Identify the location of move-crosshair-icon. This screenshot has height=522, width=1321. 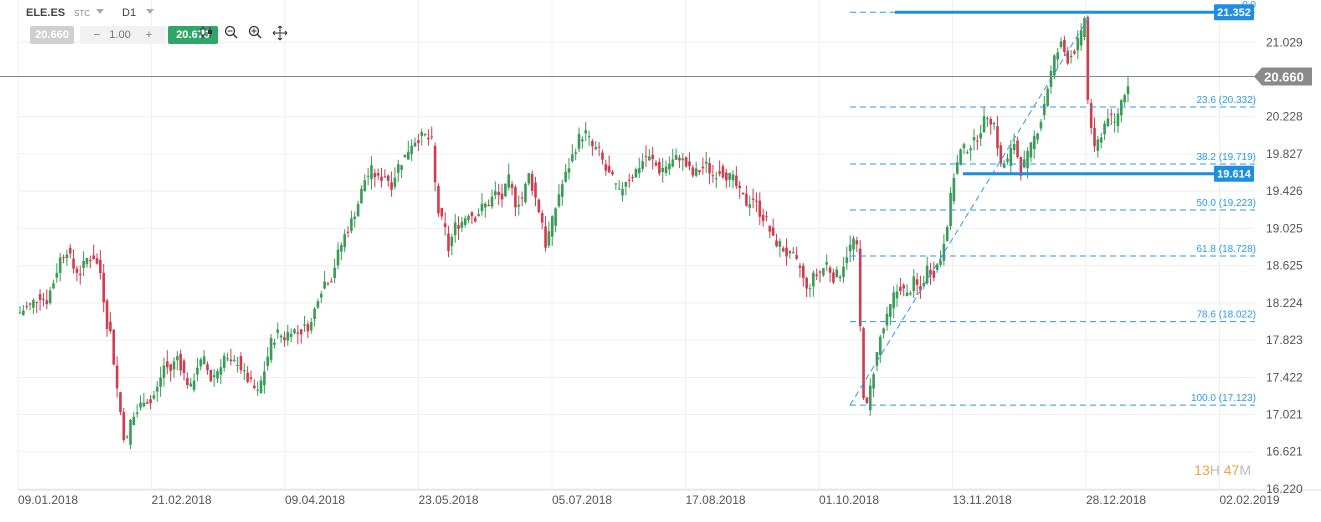
(280, 34).